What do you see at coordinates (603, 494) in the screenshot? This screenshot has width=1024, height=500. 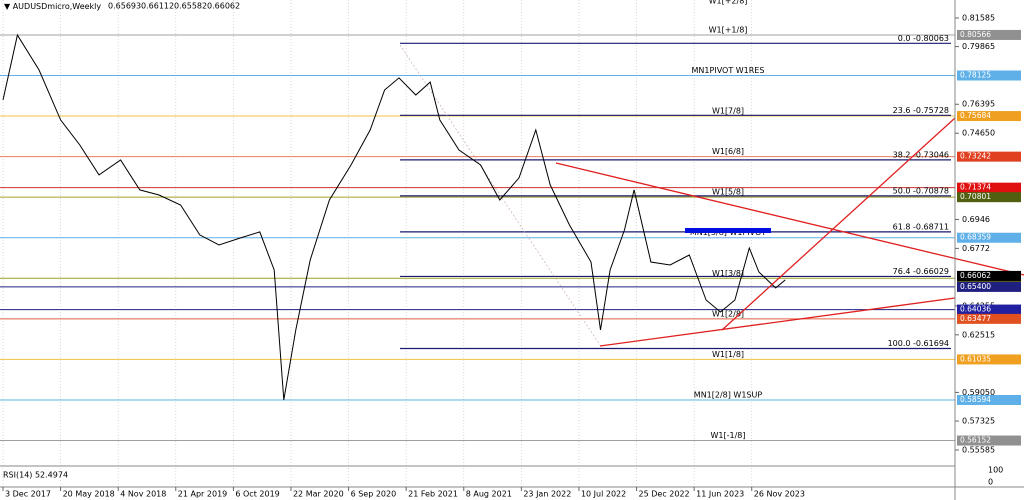 I see `x-tick-label: 10 Jul 2022` at bounding box center [603, 494].